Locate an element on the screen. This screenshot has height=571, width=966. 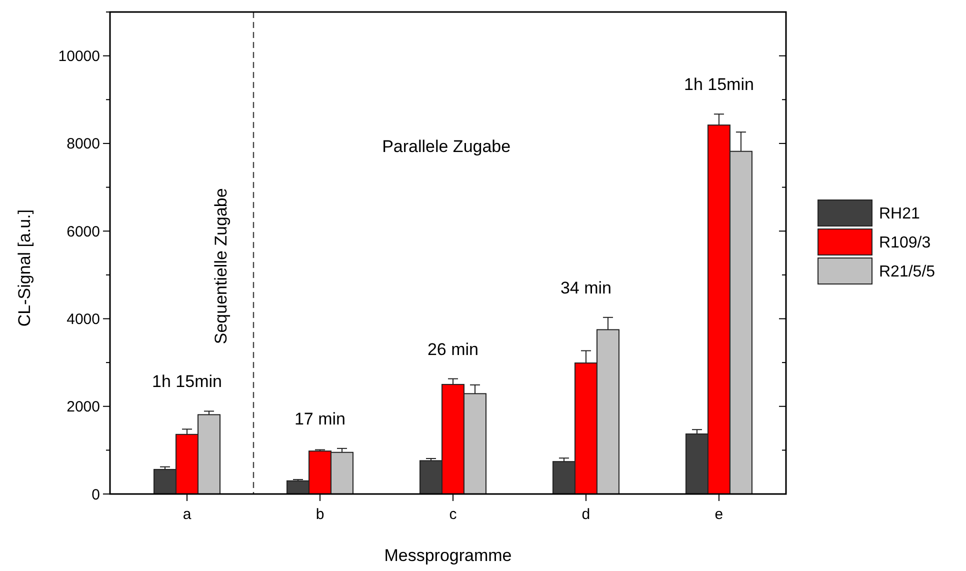
y-tick-label: 4000 is located at coordinates (83, 319).